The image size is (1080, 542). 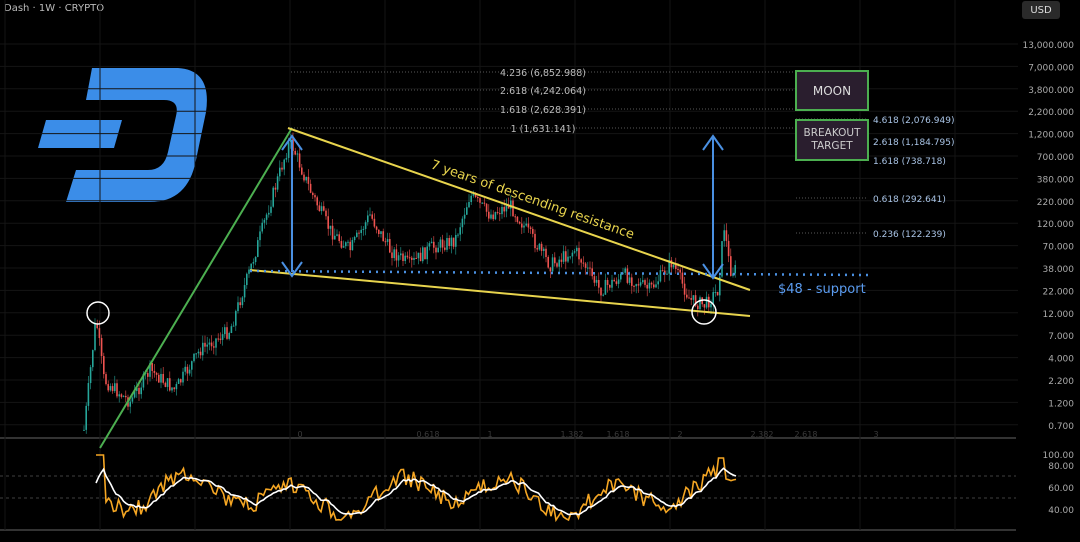 What do you see at coordinates (909, 235) in the screenshot?
I see `fib-level-label: 0.236 (122.239)` at bounding box center [909, 235].